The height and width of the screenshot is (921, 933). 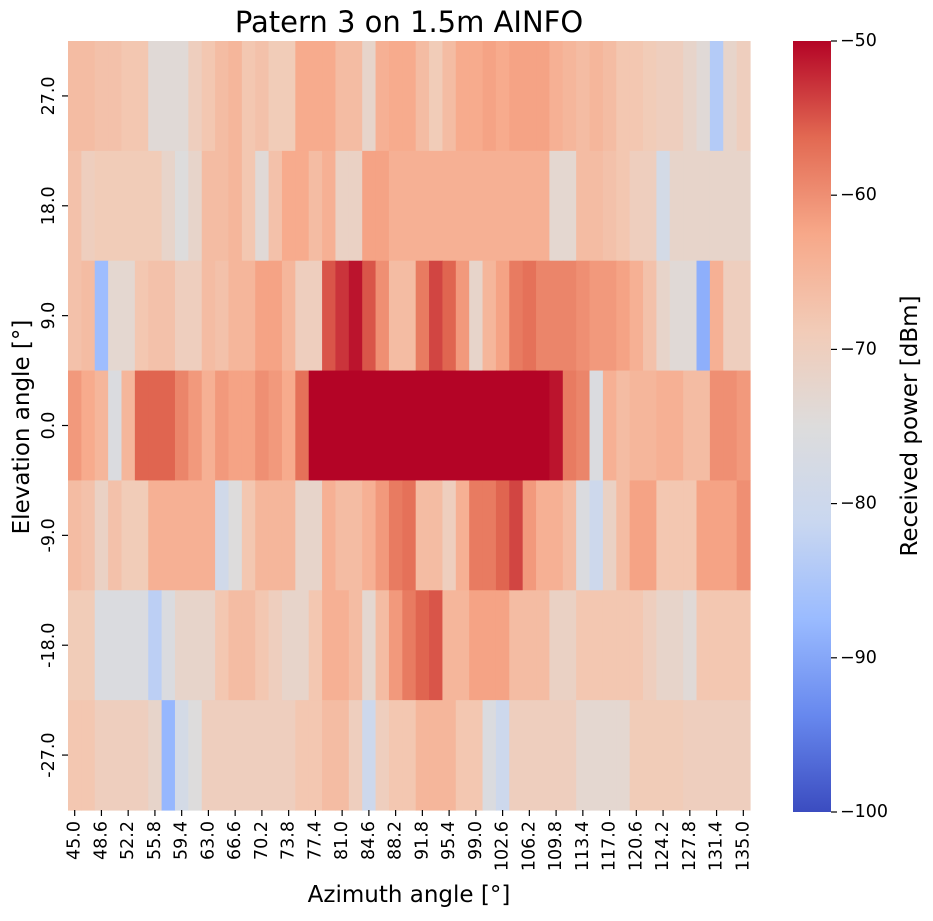 I want to click on x-tick-label: 127.8, so click(x=690, y=846).